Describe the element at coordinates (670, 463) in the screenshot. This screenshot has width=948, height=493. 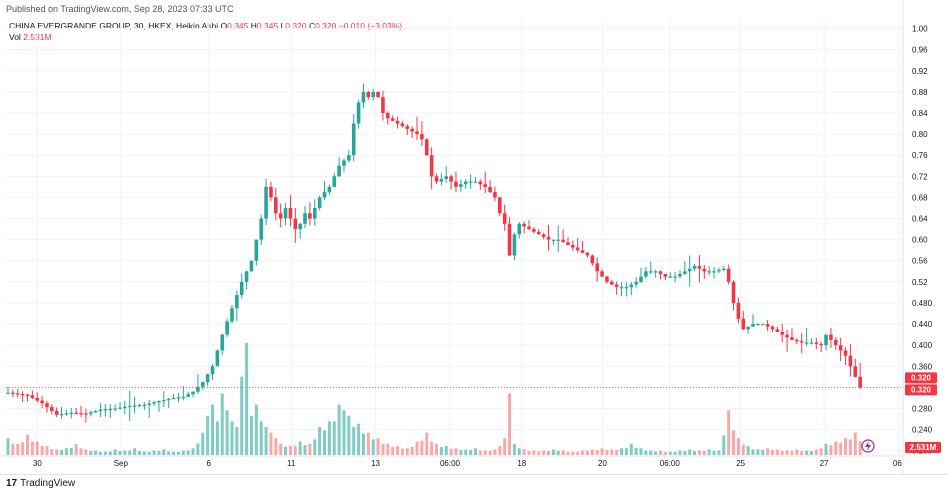
I see `x-tick-label: 06:00` at that location.